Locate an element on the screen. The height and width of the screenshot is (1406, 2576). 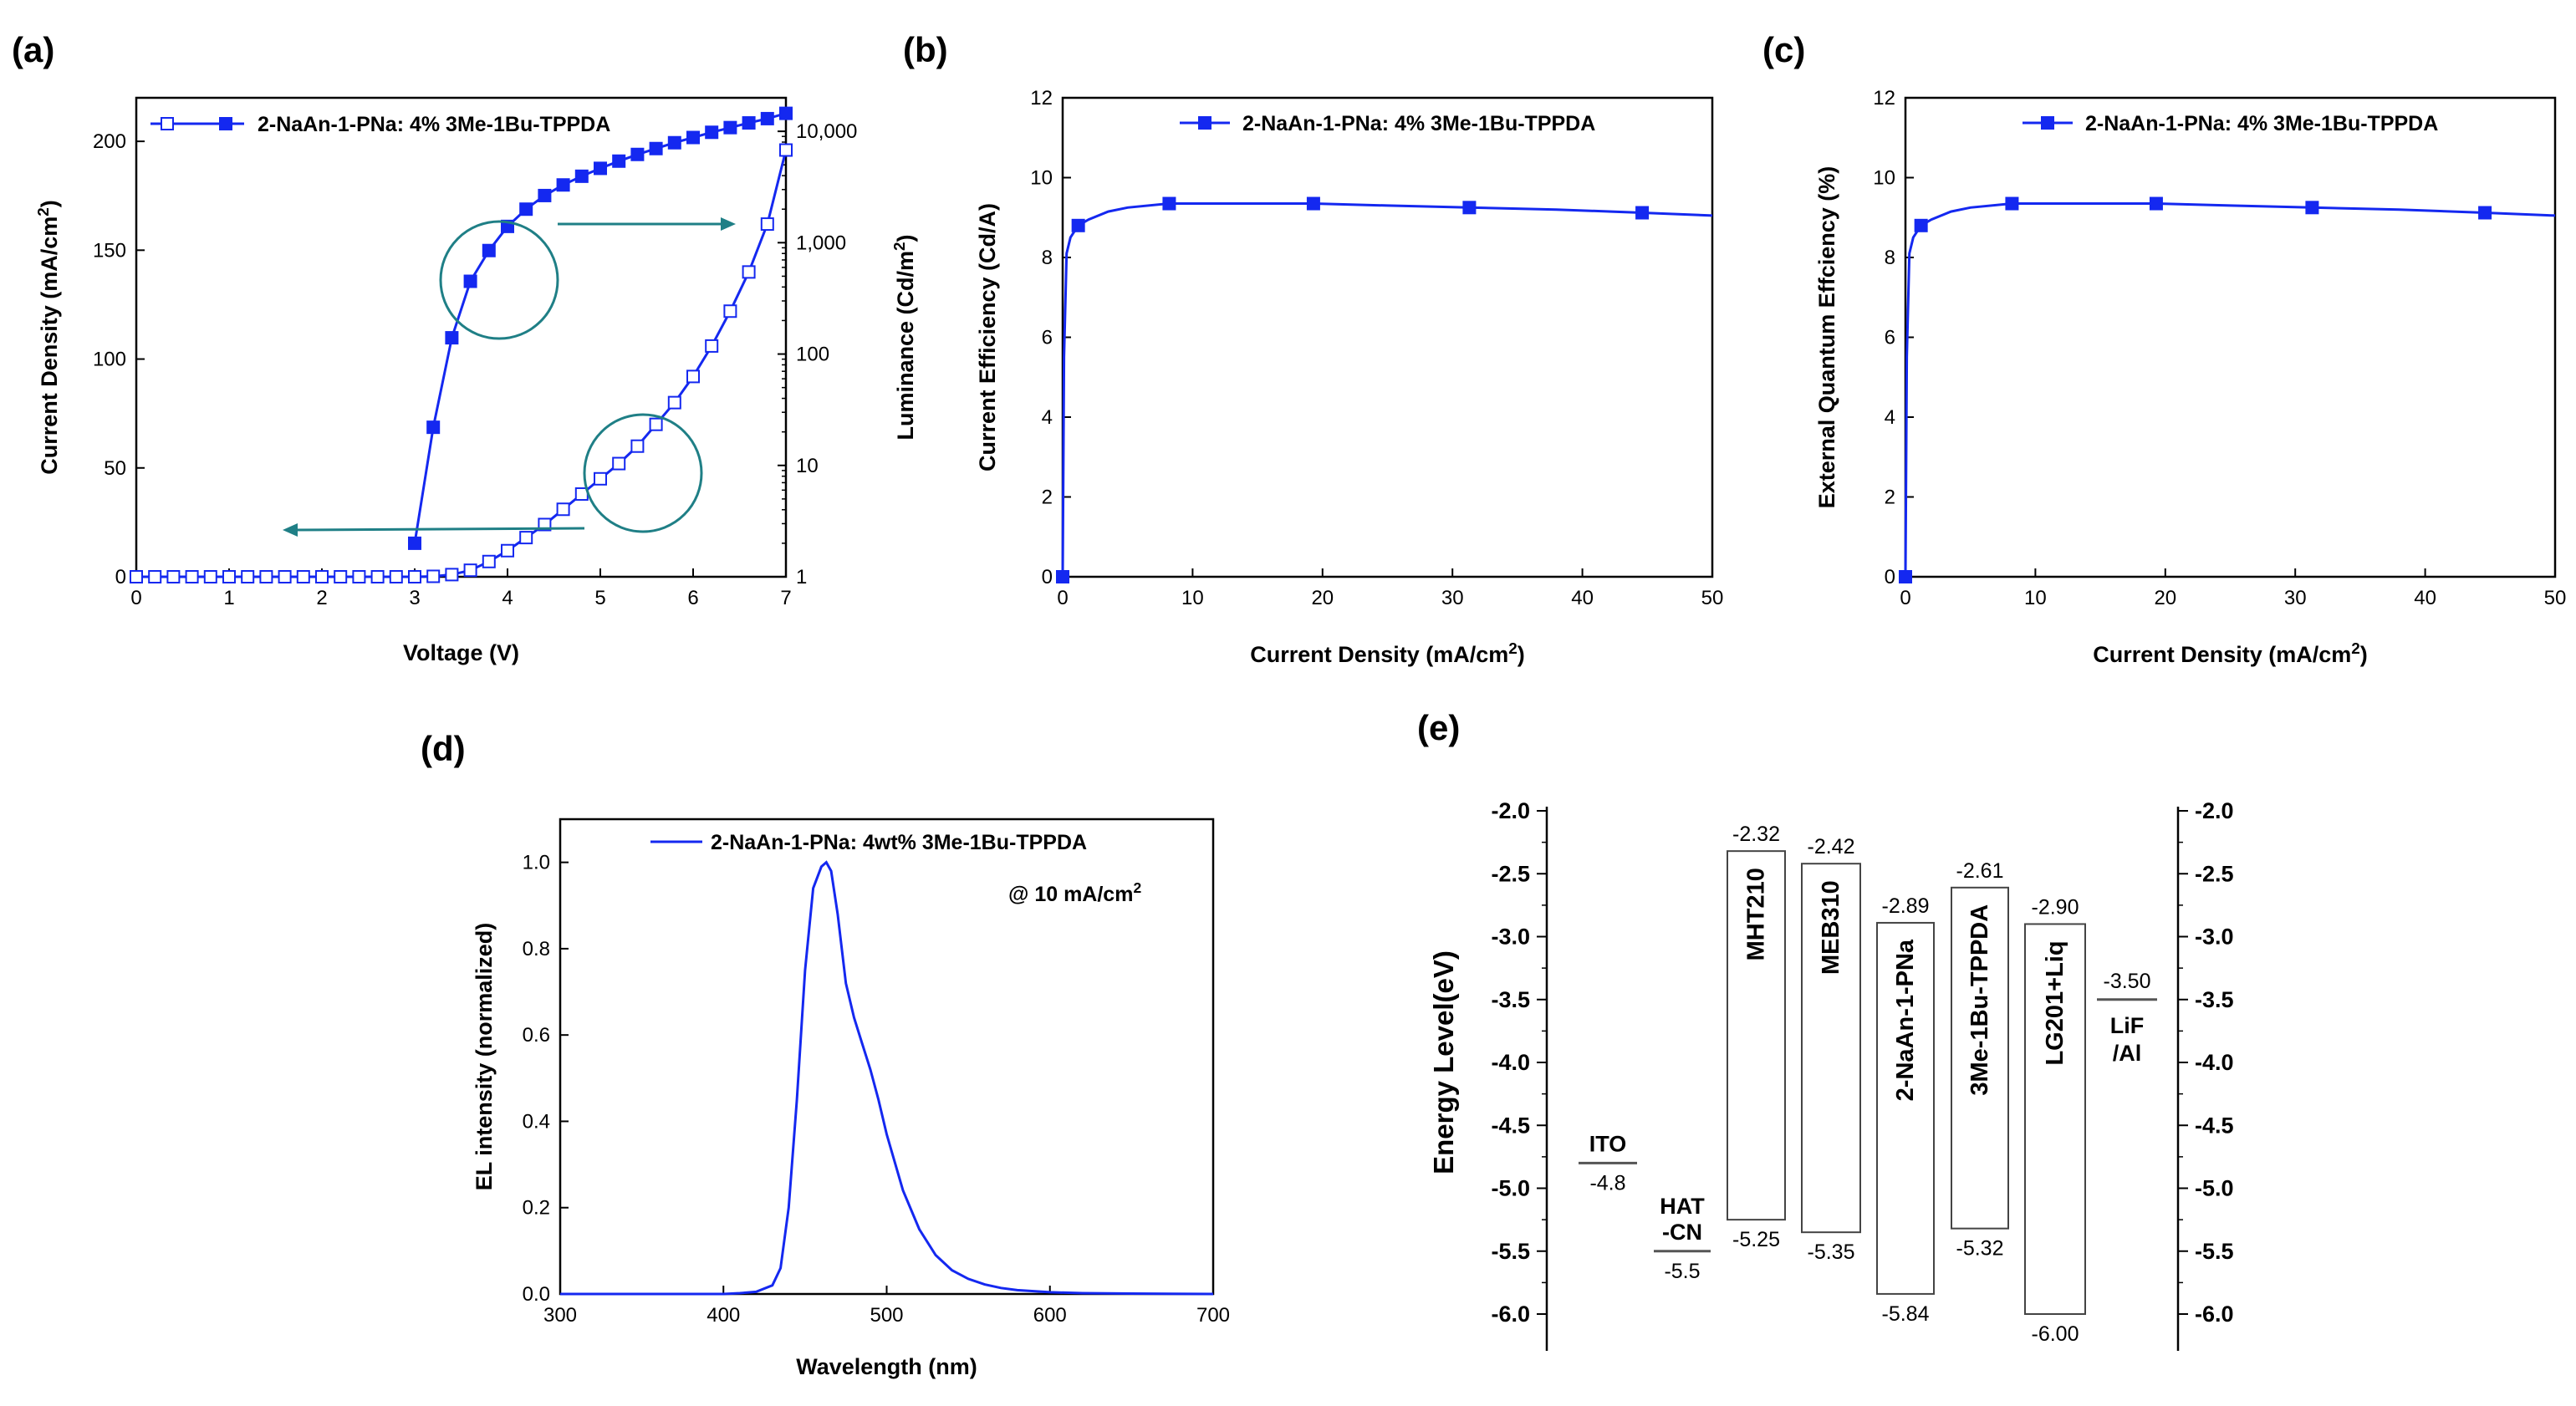
panel-e-left-tick-label: -4.0 is located at coordinates (1510, 1063).